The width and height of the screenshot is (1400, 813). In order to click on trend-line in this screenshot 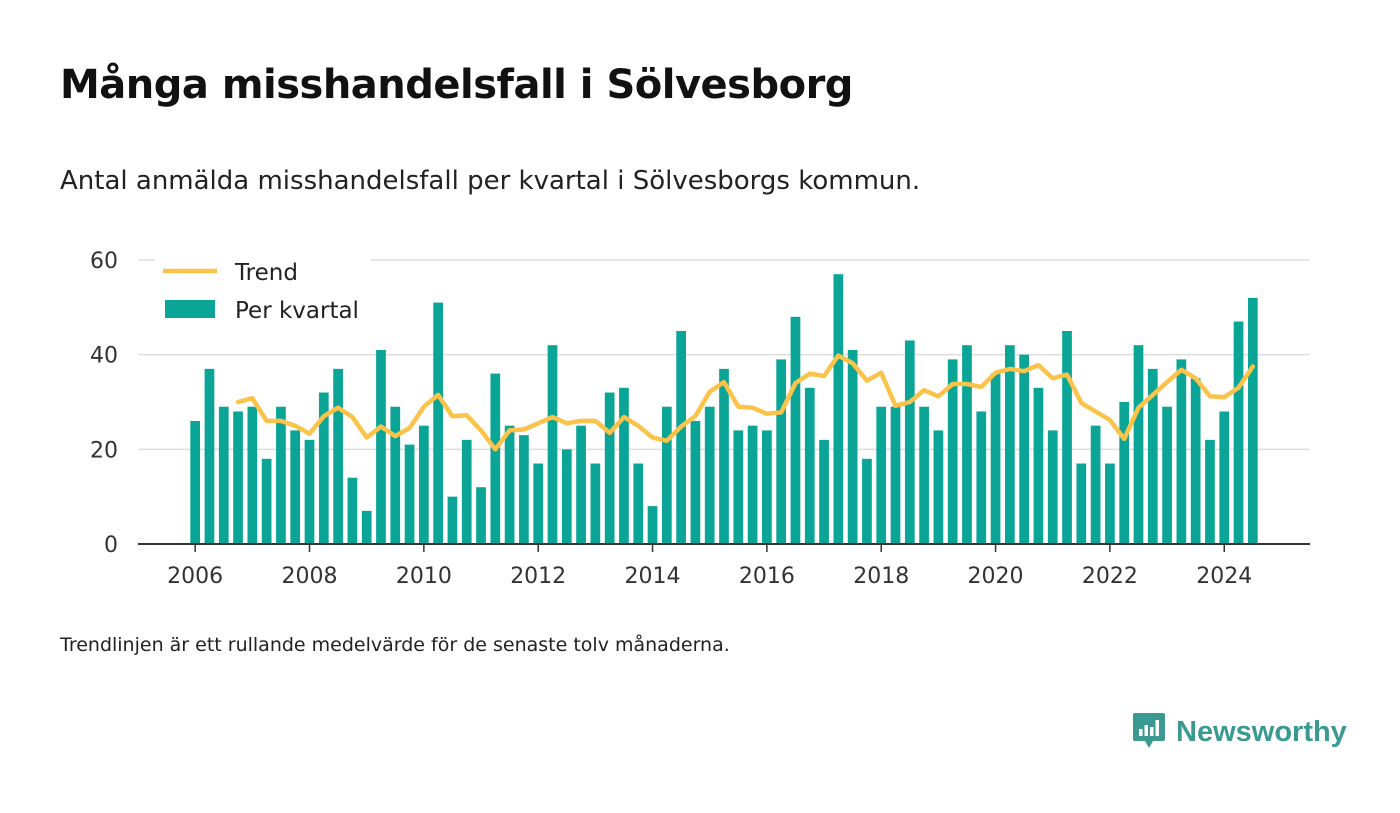, I will do `click(745, 402)`.